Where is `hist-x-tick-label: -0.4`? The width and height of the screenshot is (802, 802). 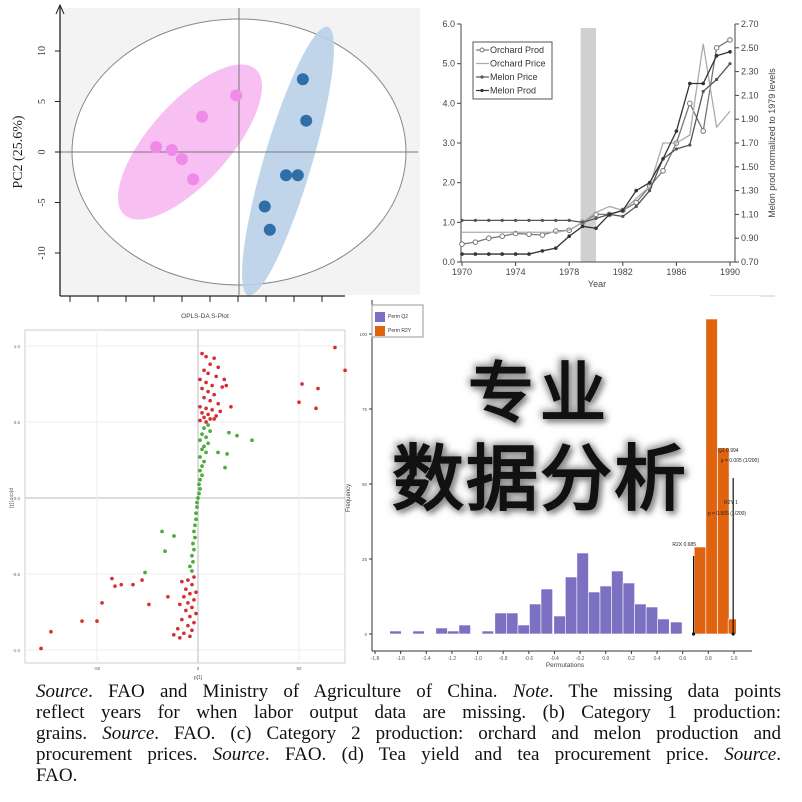
hist-x-tick-label: -0.4 is located at coordinates (554, 659).